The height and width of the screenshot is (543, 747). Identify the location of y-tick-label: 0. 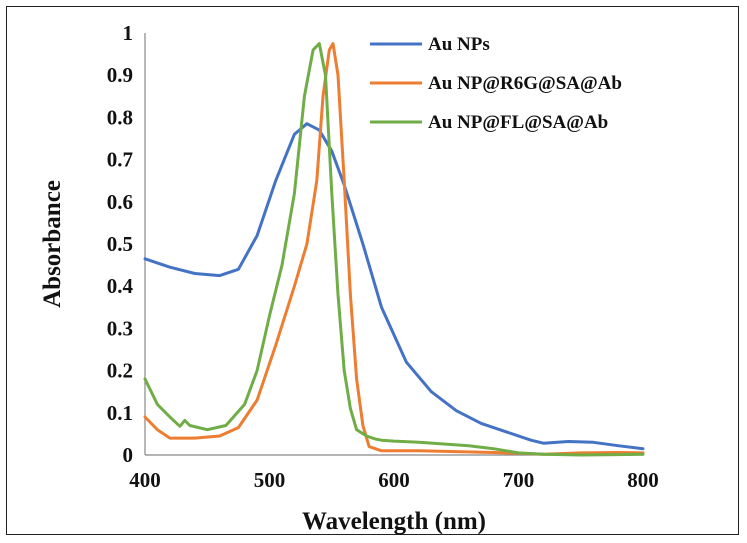
(128, 455).